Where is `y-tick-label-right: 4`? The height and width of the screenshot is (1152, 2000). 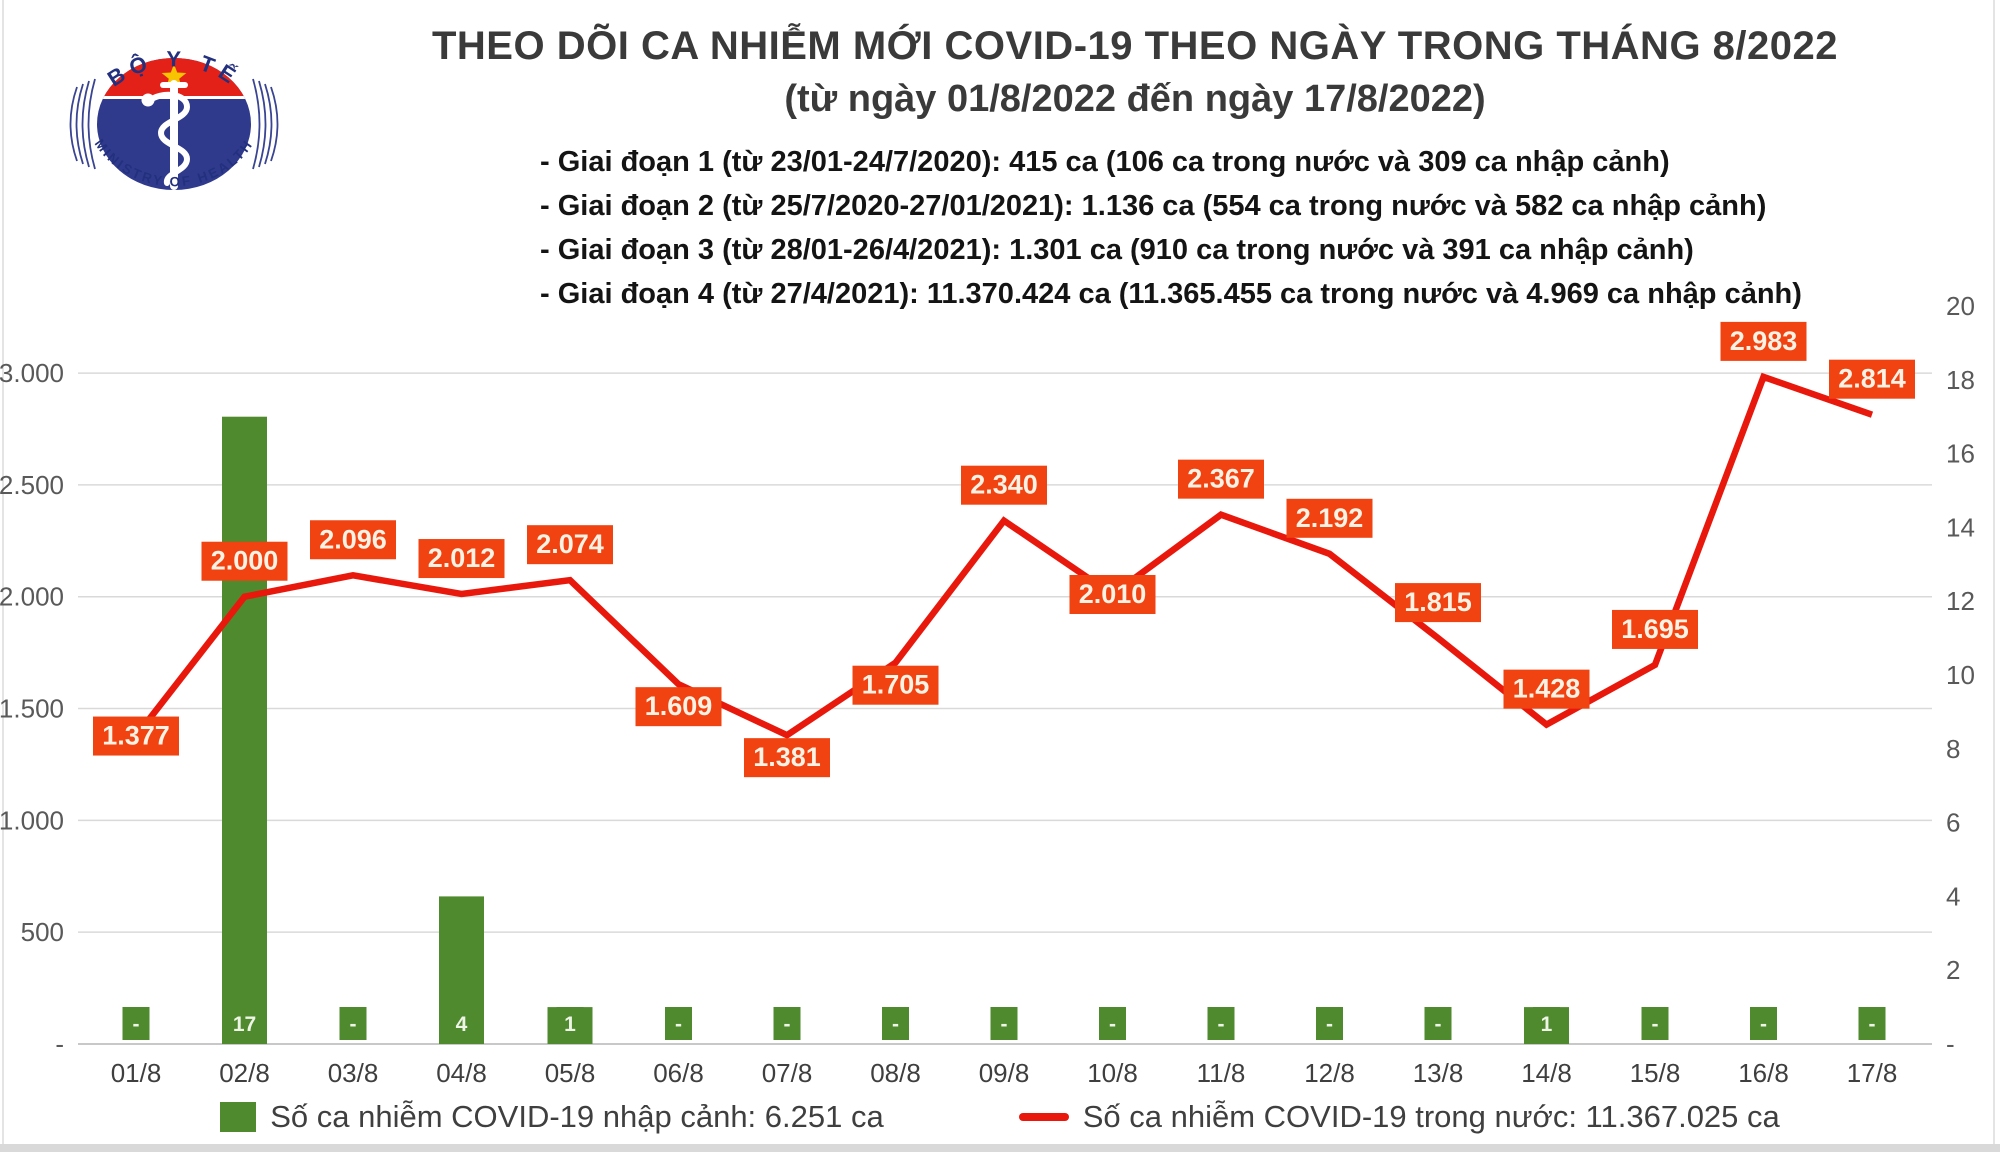 y-tick-label-right: 4 is located at coordinates (1953, 896).